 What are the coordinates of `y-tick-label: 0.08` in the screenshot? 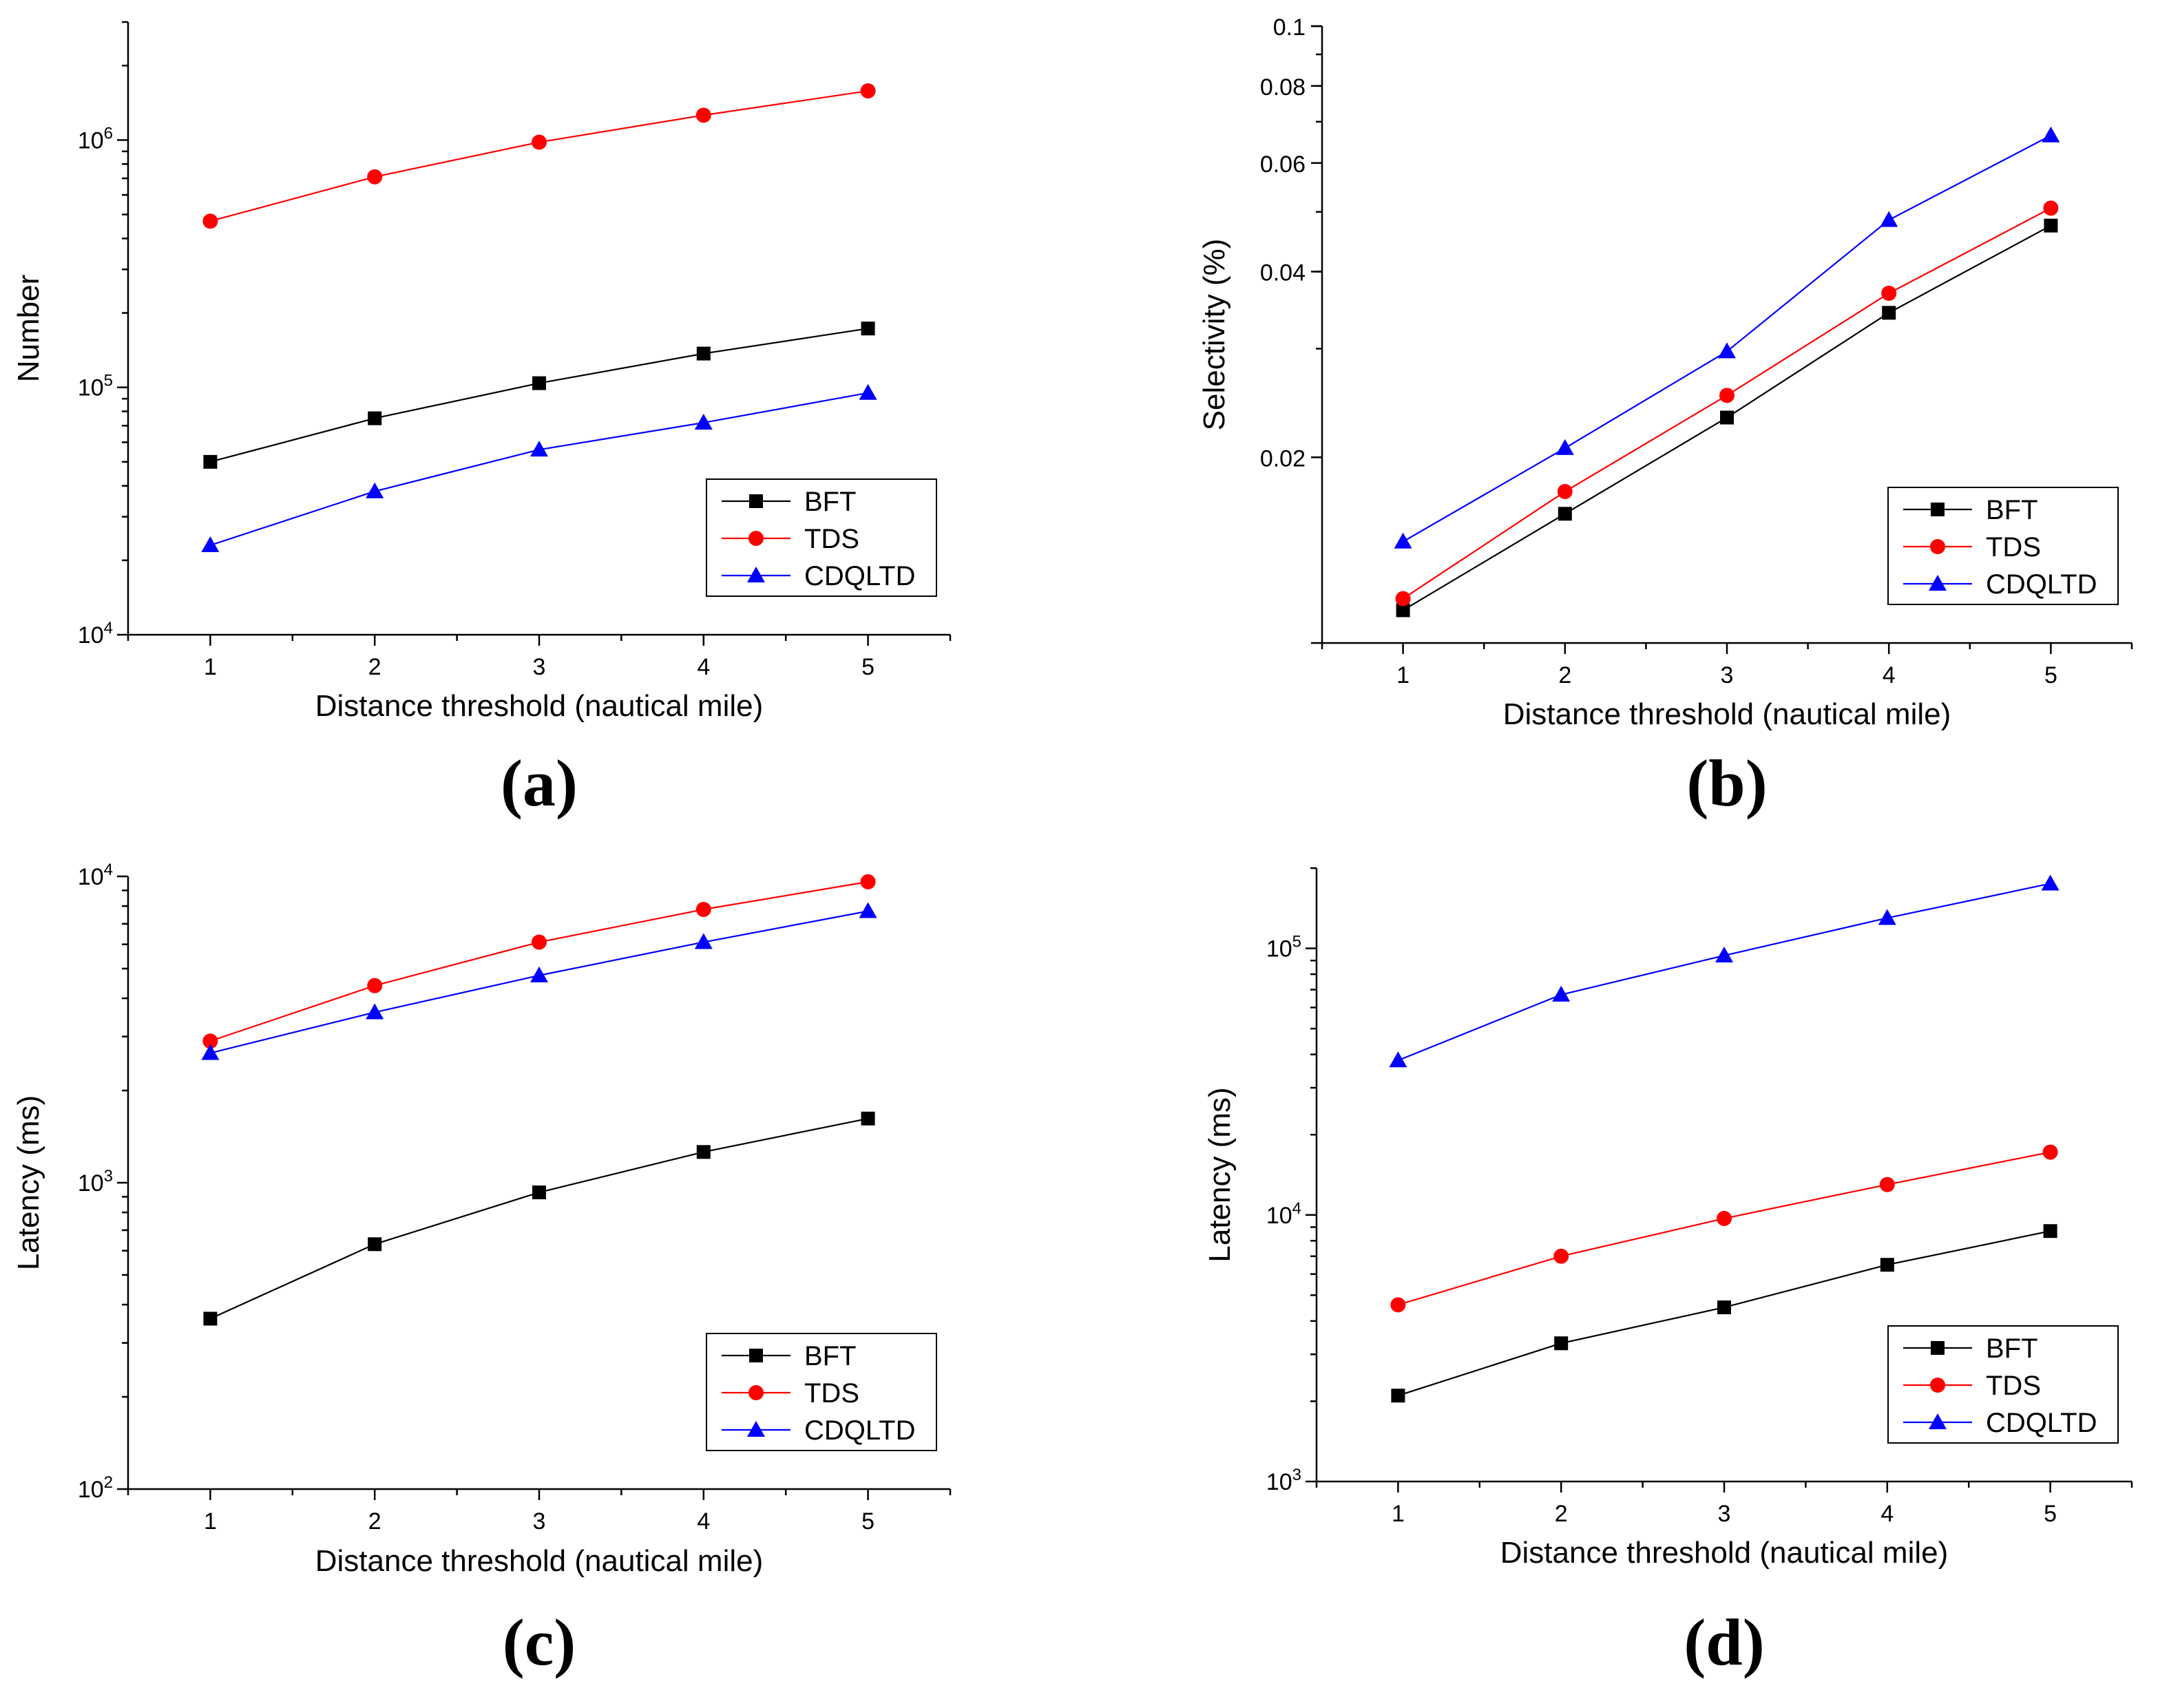 It's located at (1283, 87).